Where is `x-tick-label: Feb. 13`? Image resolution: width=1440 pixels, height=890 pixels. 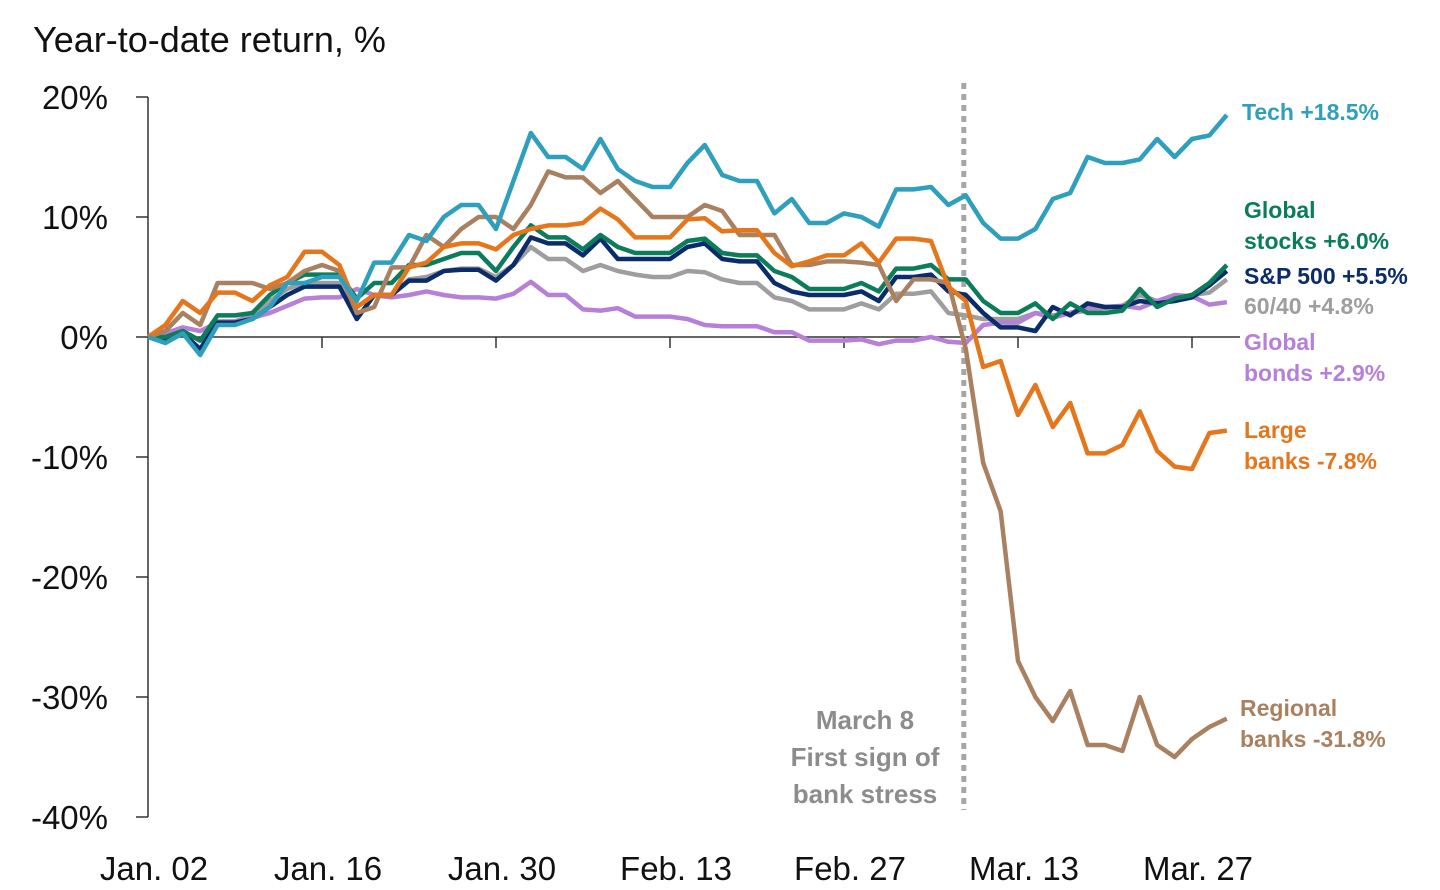 x-tick-label: Feb. 13 is located at coordinates (676, 868).